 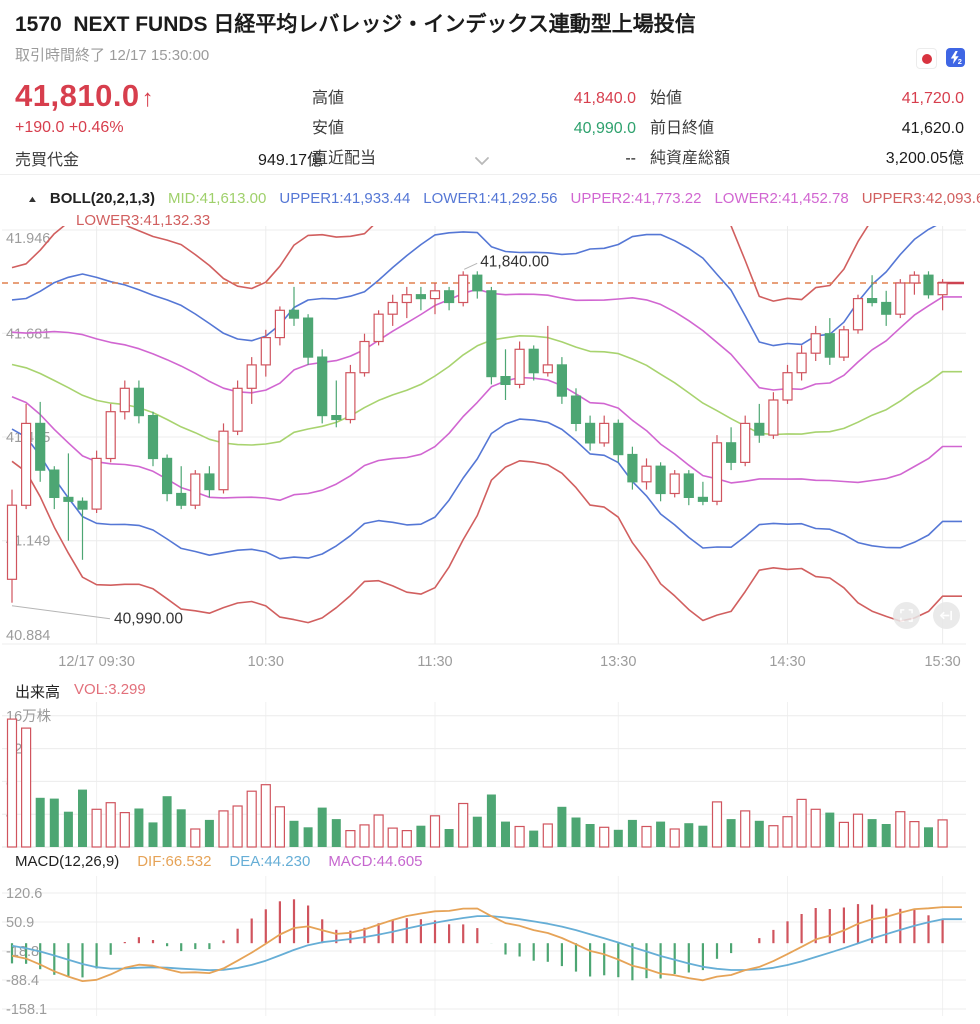 What do you see at coordinates (328, 128) in the screenshot?
I see `low-label: 安値` at bounding box center [328, 128].